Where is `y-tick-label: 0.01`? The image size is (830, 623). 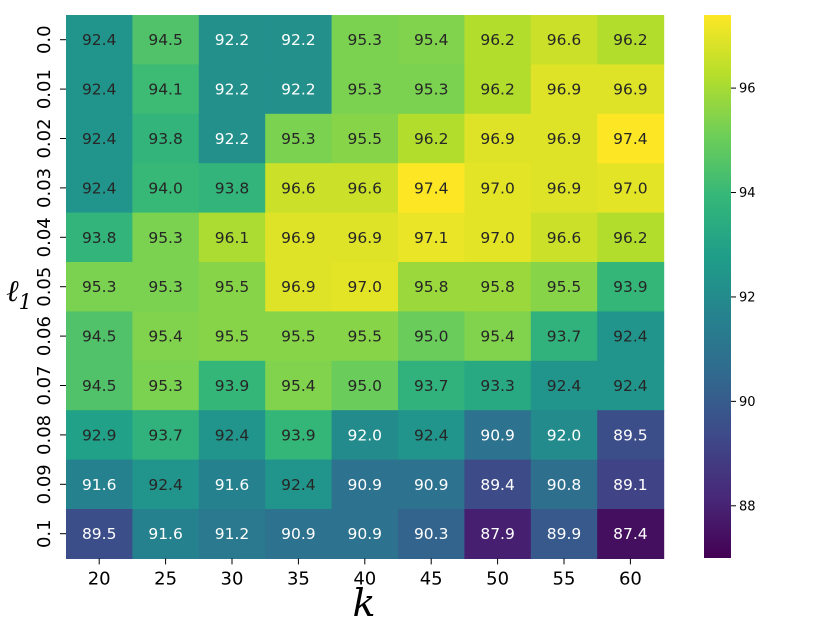 y-tick-label: 0.01 is located at coordinates (44, 89).